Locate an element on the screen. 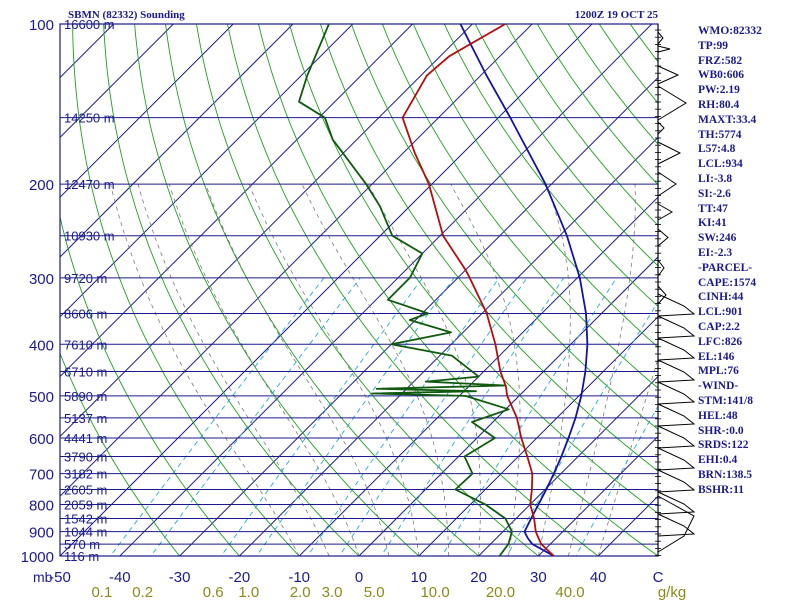 This screenshot has height=600, width=800. index-row: KI:41 is located at coordinates (712, 223).